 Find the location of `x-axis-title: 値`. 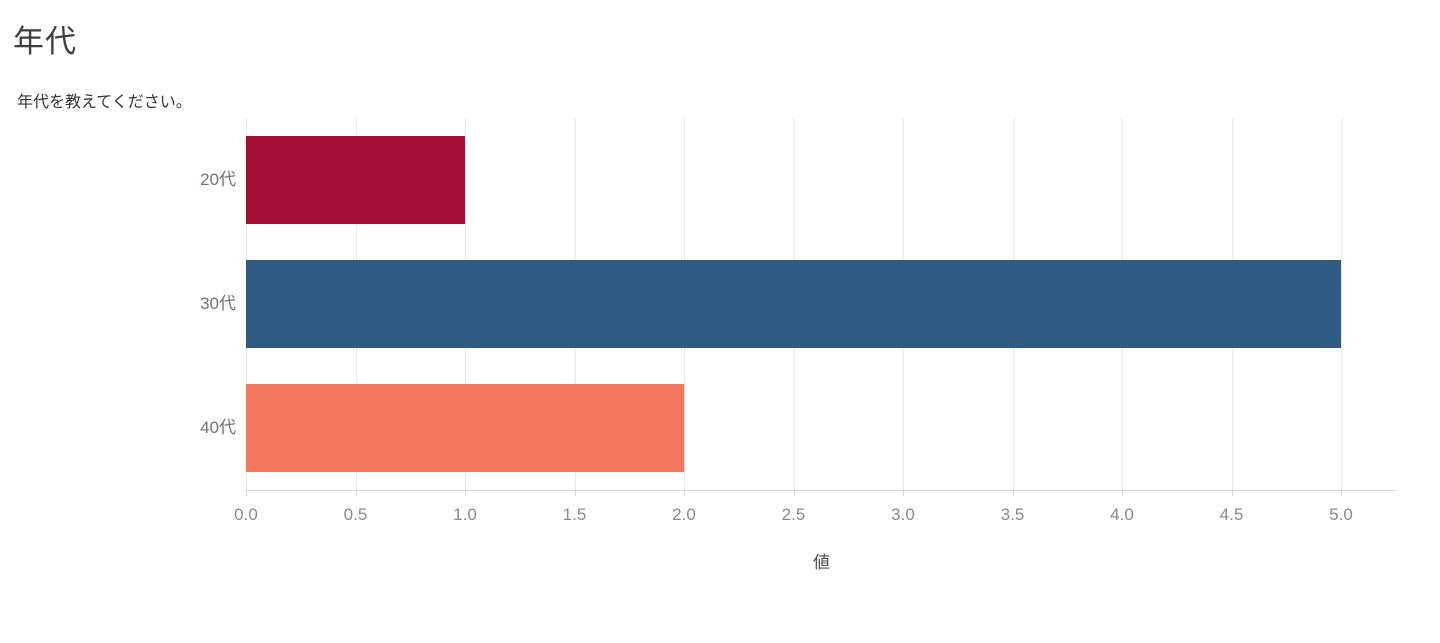

x-axis-title: 値 is located at coordinates (821, 562).